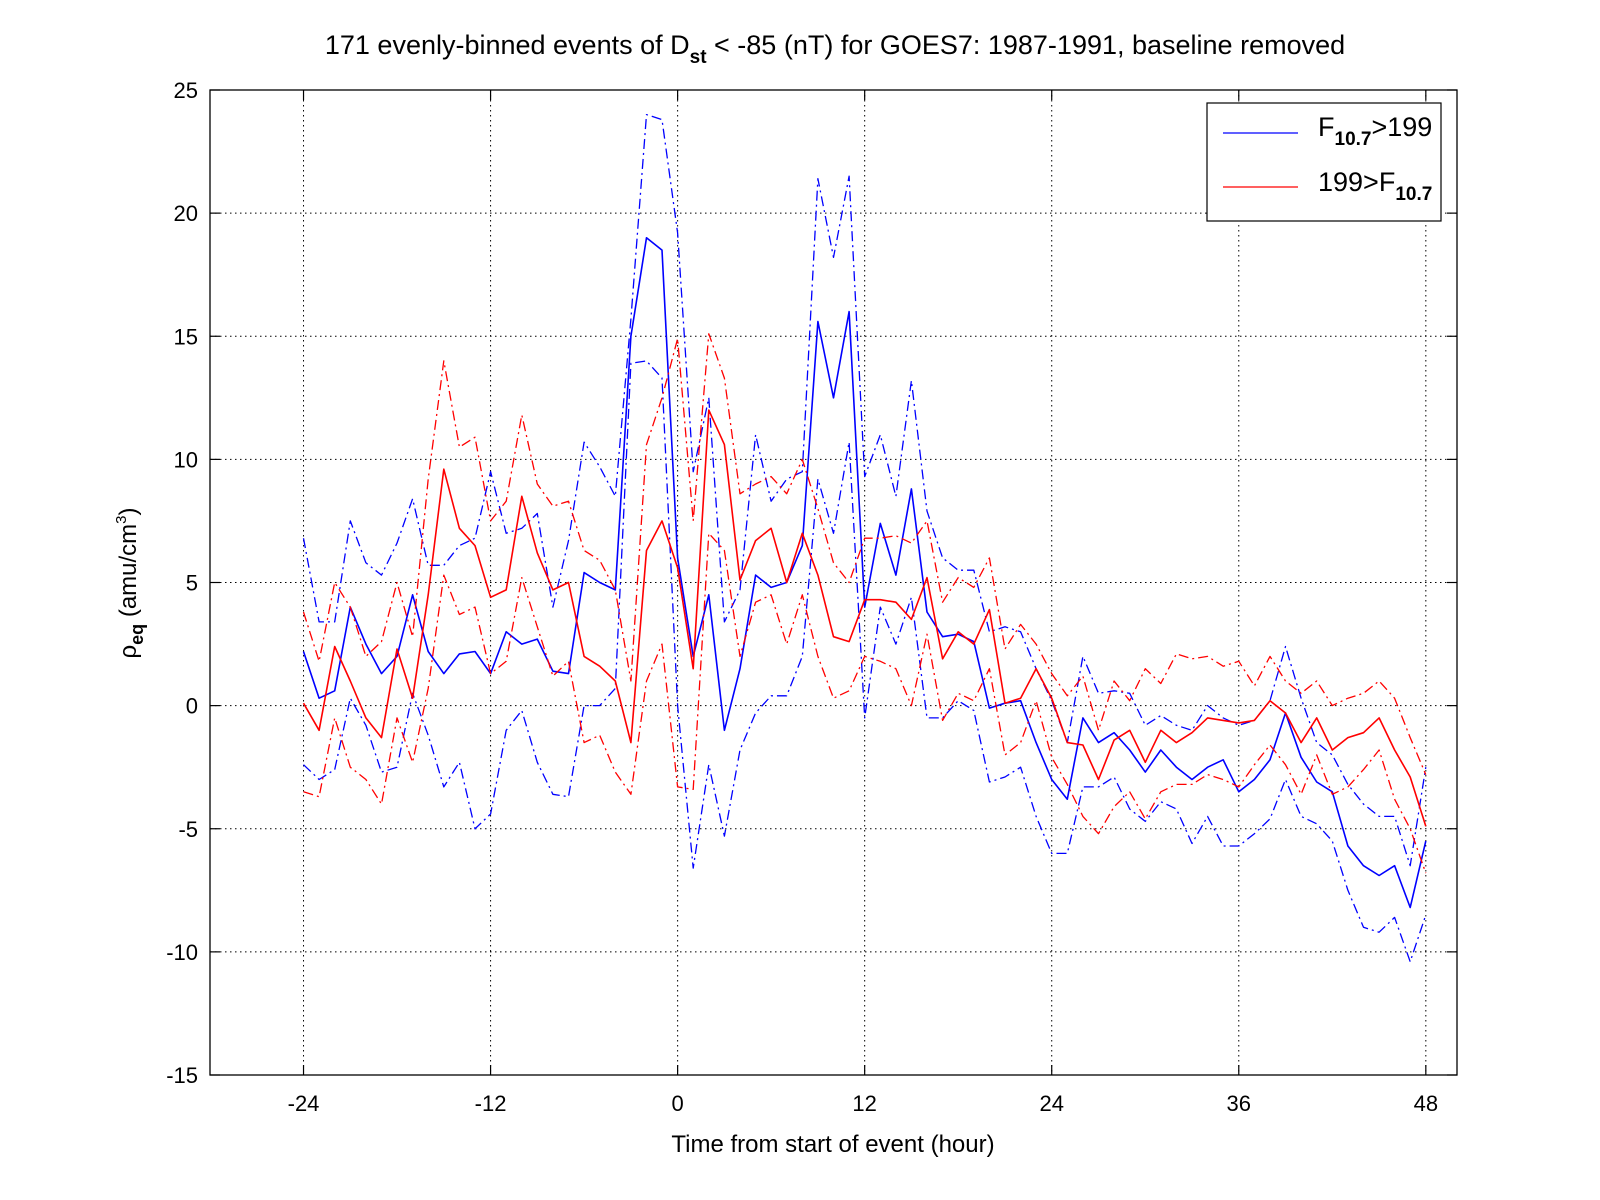 The width and height of the screenshot is (1600, 1200). Describe the element at coordinates (678, 1103) in the screenshot. I see `x-tick-label: 0` at that location.